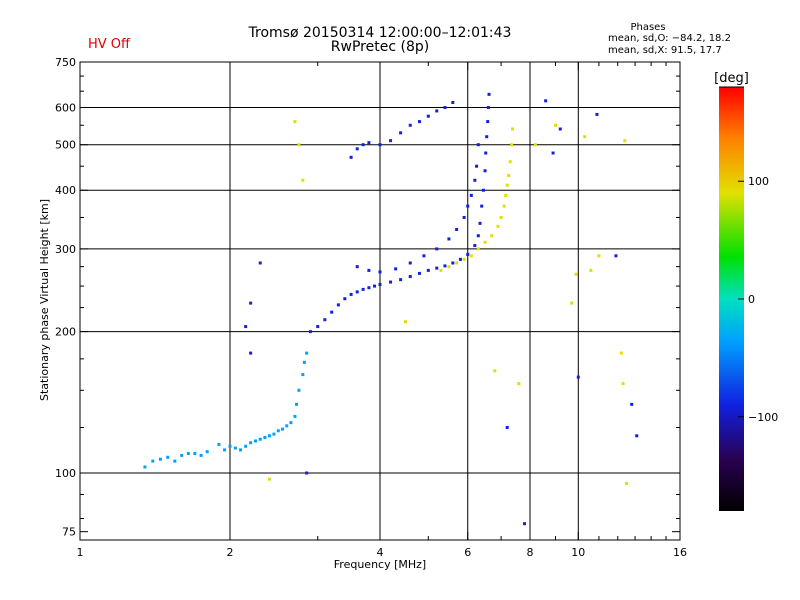 The width and height of the screenshot is (800, 600). Describe the element at coordinates (665, 50) in the screenshot. I see `phase-stats-x: mean, sd,X: 91.5, 17.7` at that location.